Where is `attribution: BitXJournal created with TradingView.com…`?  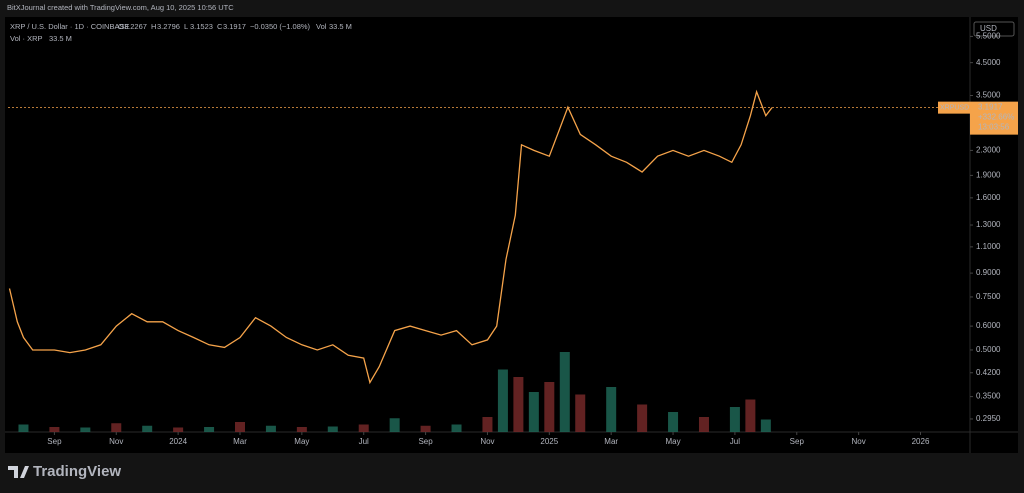 attribution: BitXJournal created with TradingView.com… is located at coordinates (120, 7).